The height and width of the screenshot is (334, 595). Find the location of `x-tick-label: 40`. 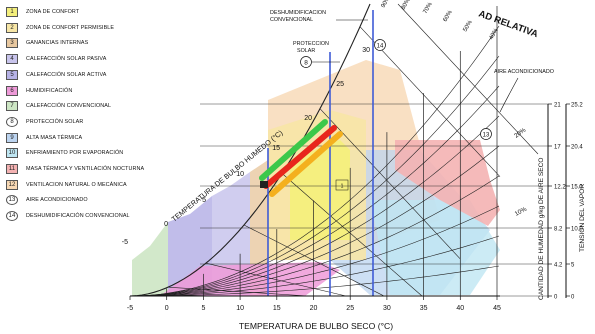

x-tick-label: 40 is located at coordinates (460, 308).